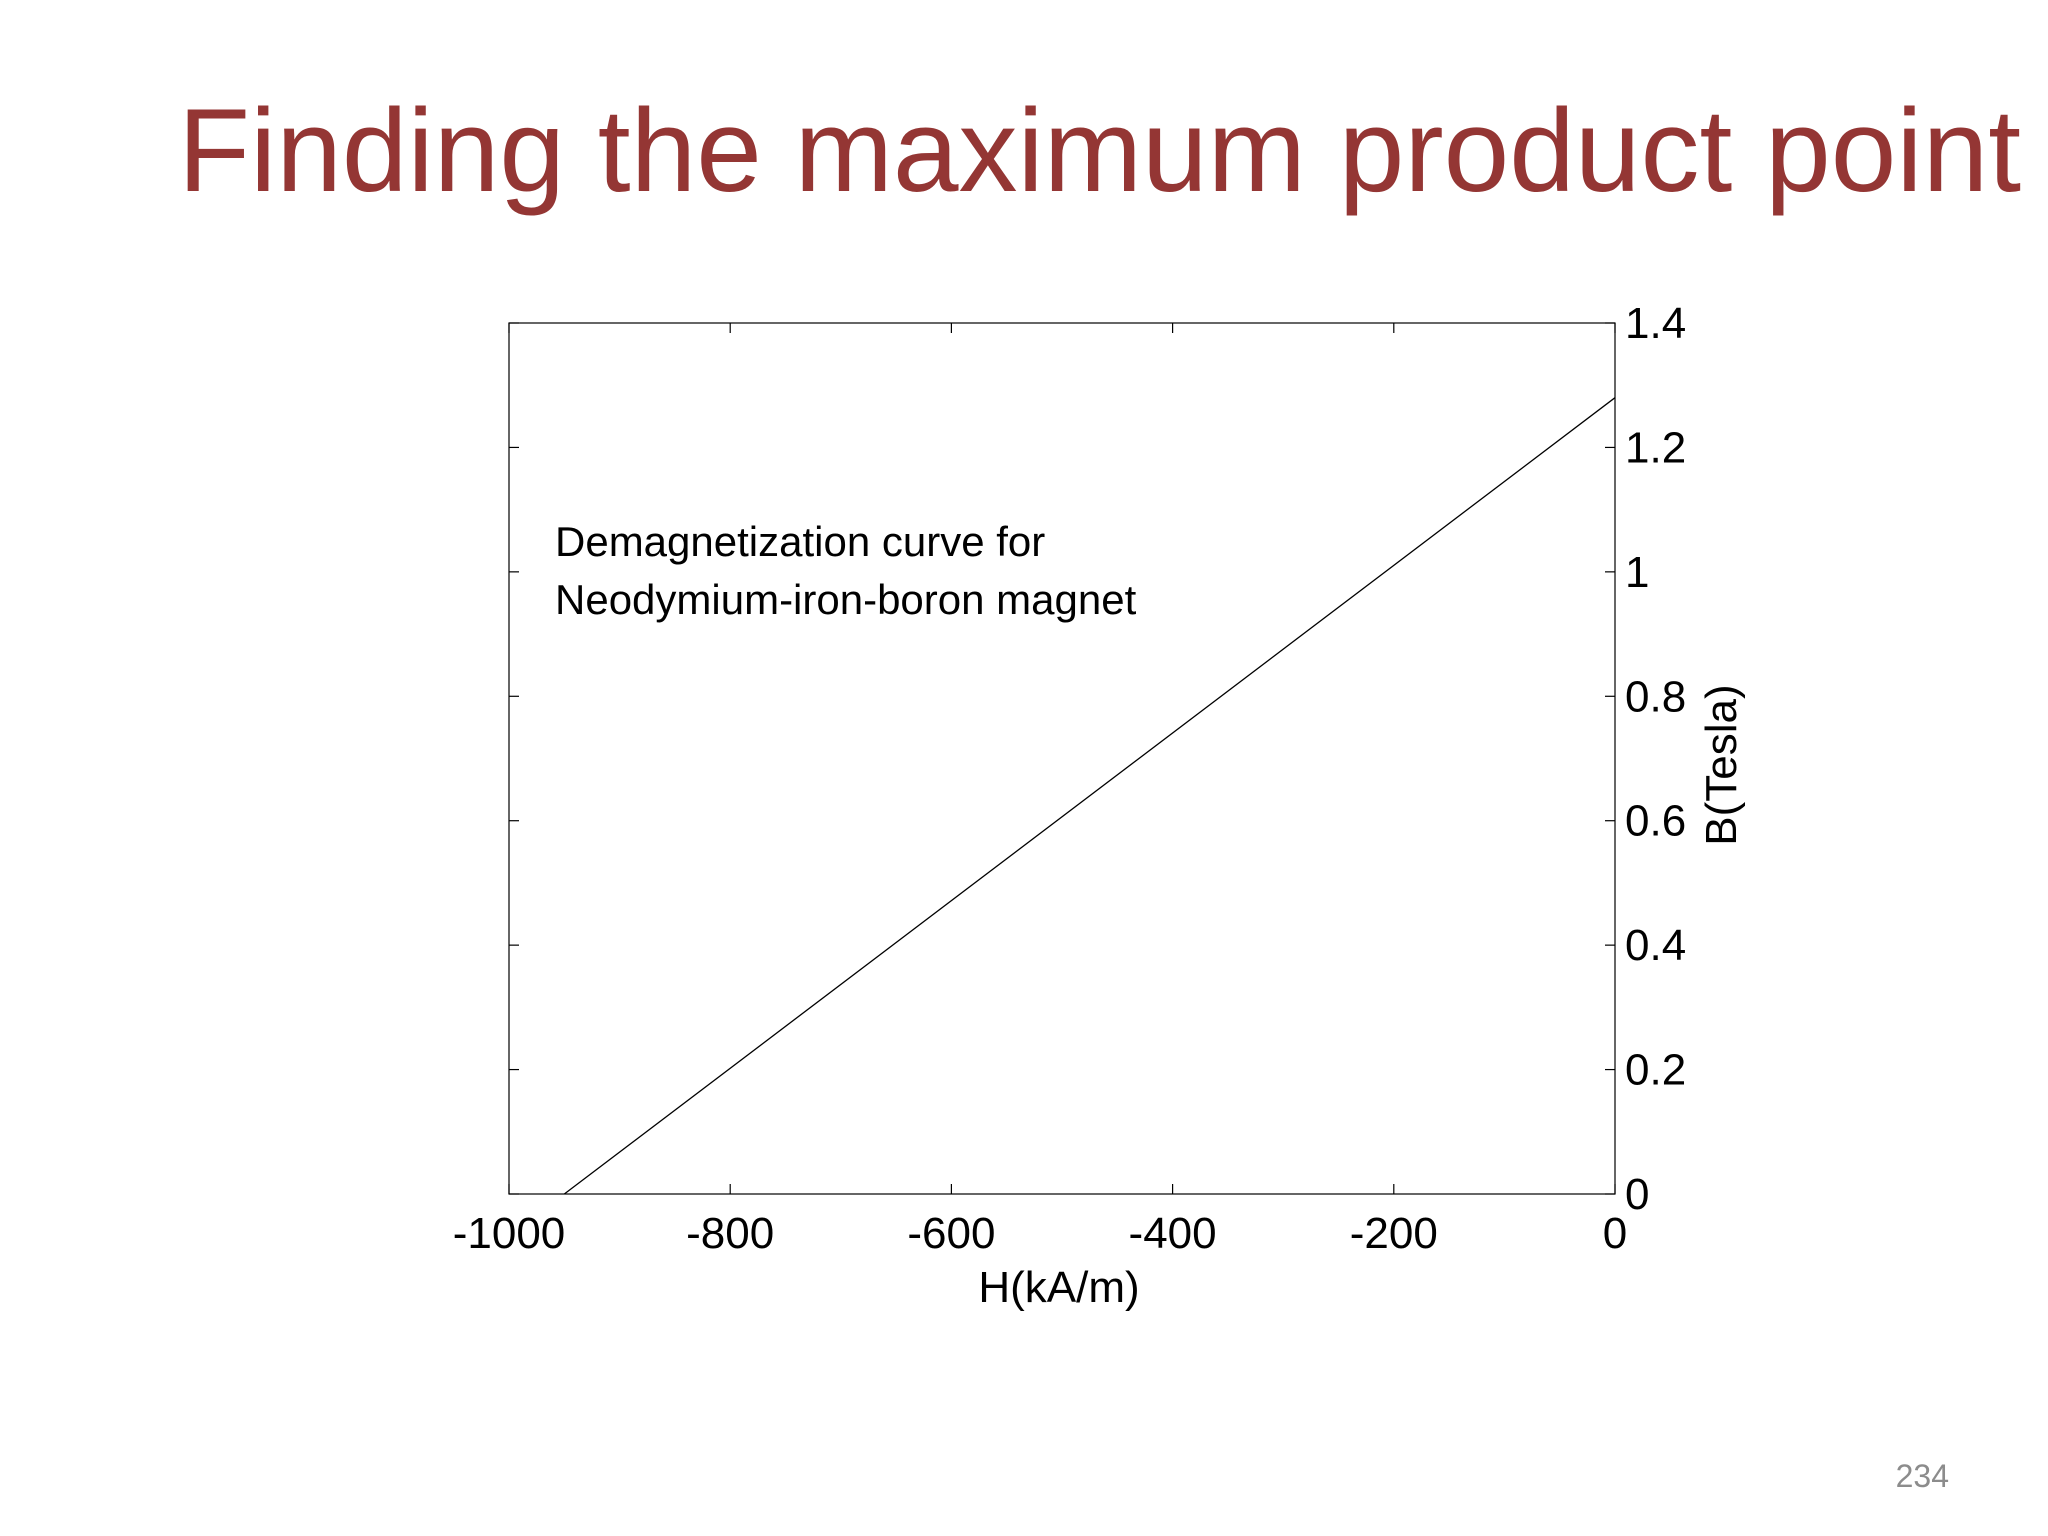 The image size is (2048, 1536). Describe the element at coordinates (1173, 1233) in the screenshot. I see `x-tick-label: -400` at that location.